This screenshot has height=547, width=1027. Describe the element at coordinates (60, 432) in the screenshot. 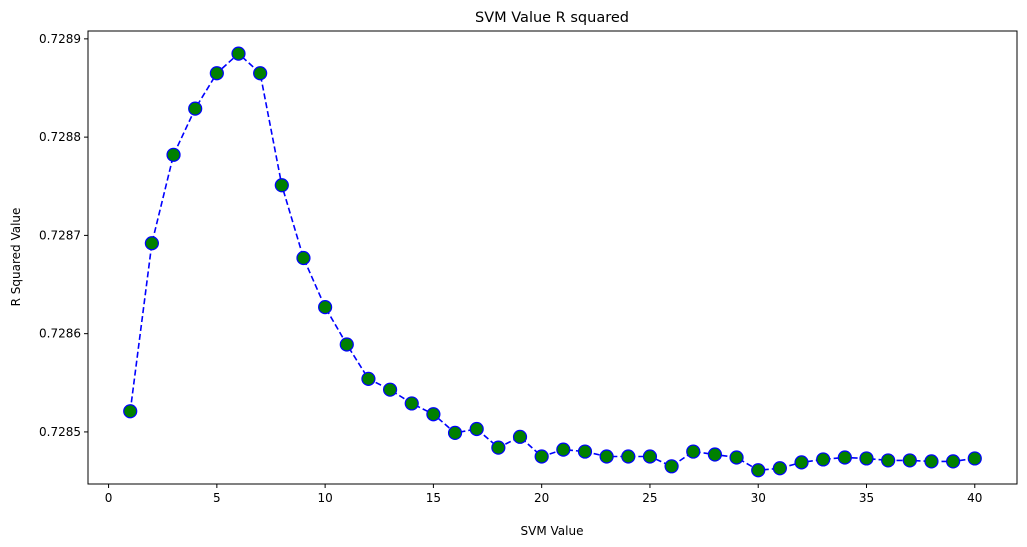

I see `y-tick-label: 0.7285` at that location.